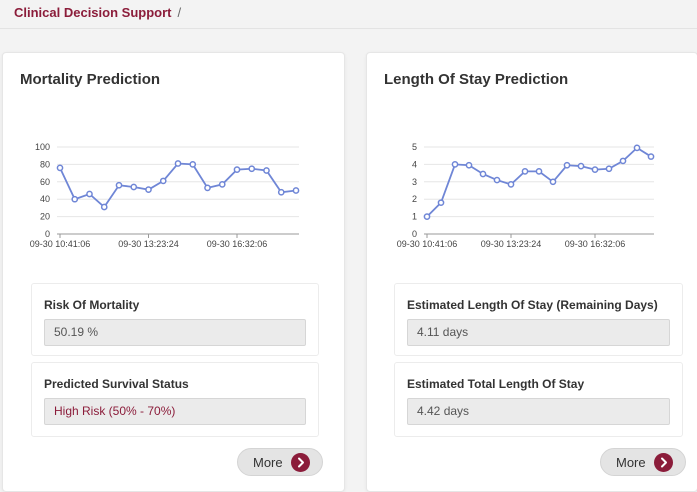 The height and width of the screenshot is (492, 697). I want to click on y-tick-label: 4, so click(414, 164).